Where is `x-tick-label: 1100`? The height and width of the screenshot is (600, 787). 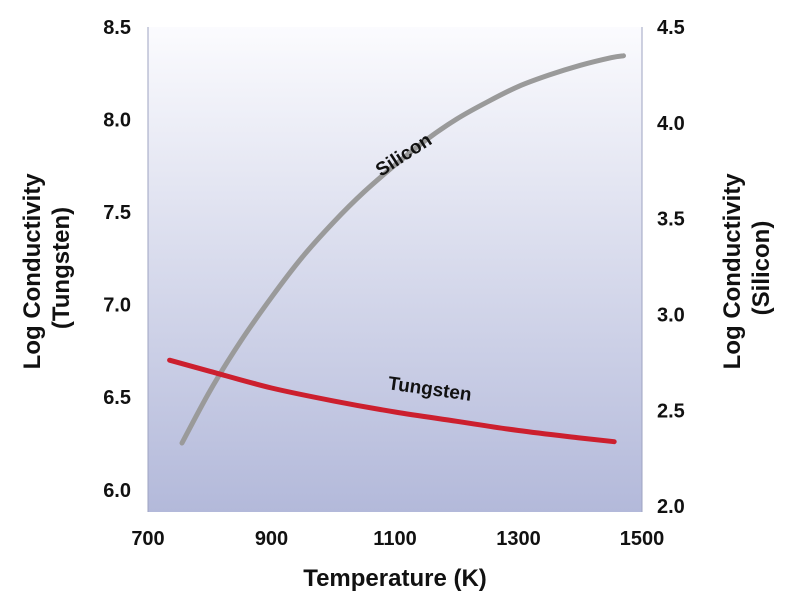 x-tick-label: 1100 is located at coordinates (394, 539).